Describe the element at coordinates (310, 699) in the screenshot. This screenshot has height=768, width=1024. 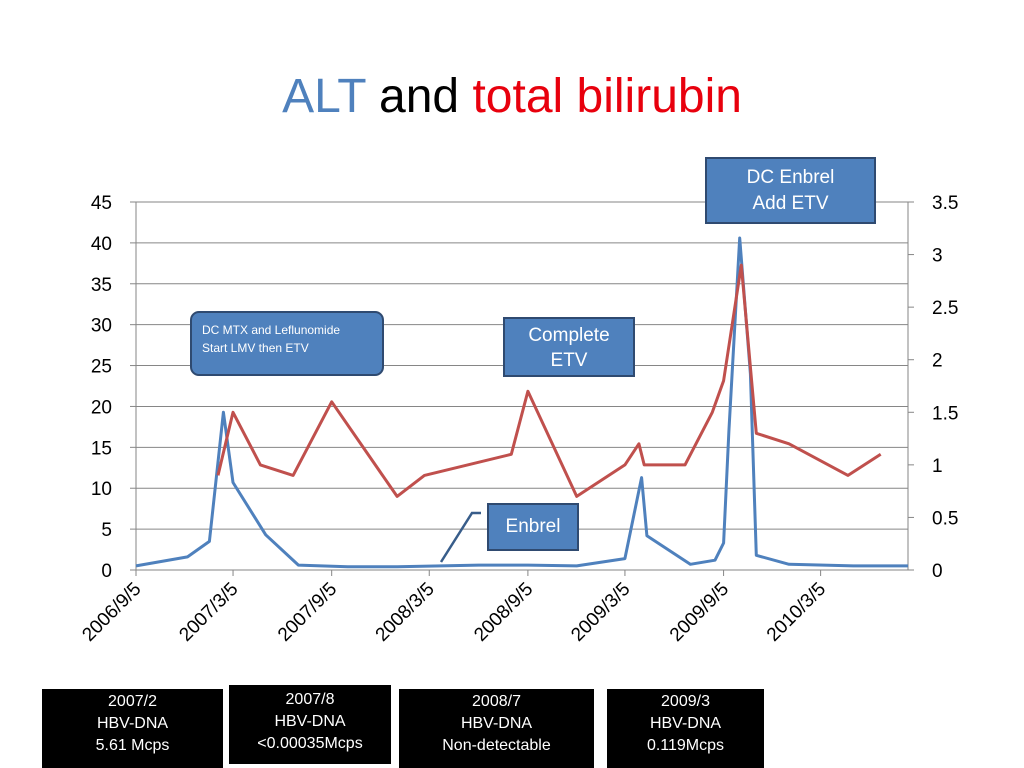
I see `hbv-date: 2007/8` at that location.